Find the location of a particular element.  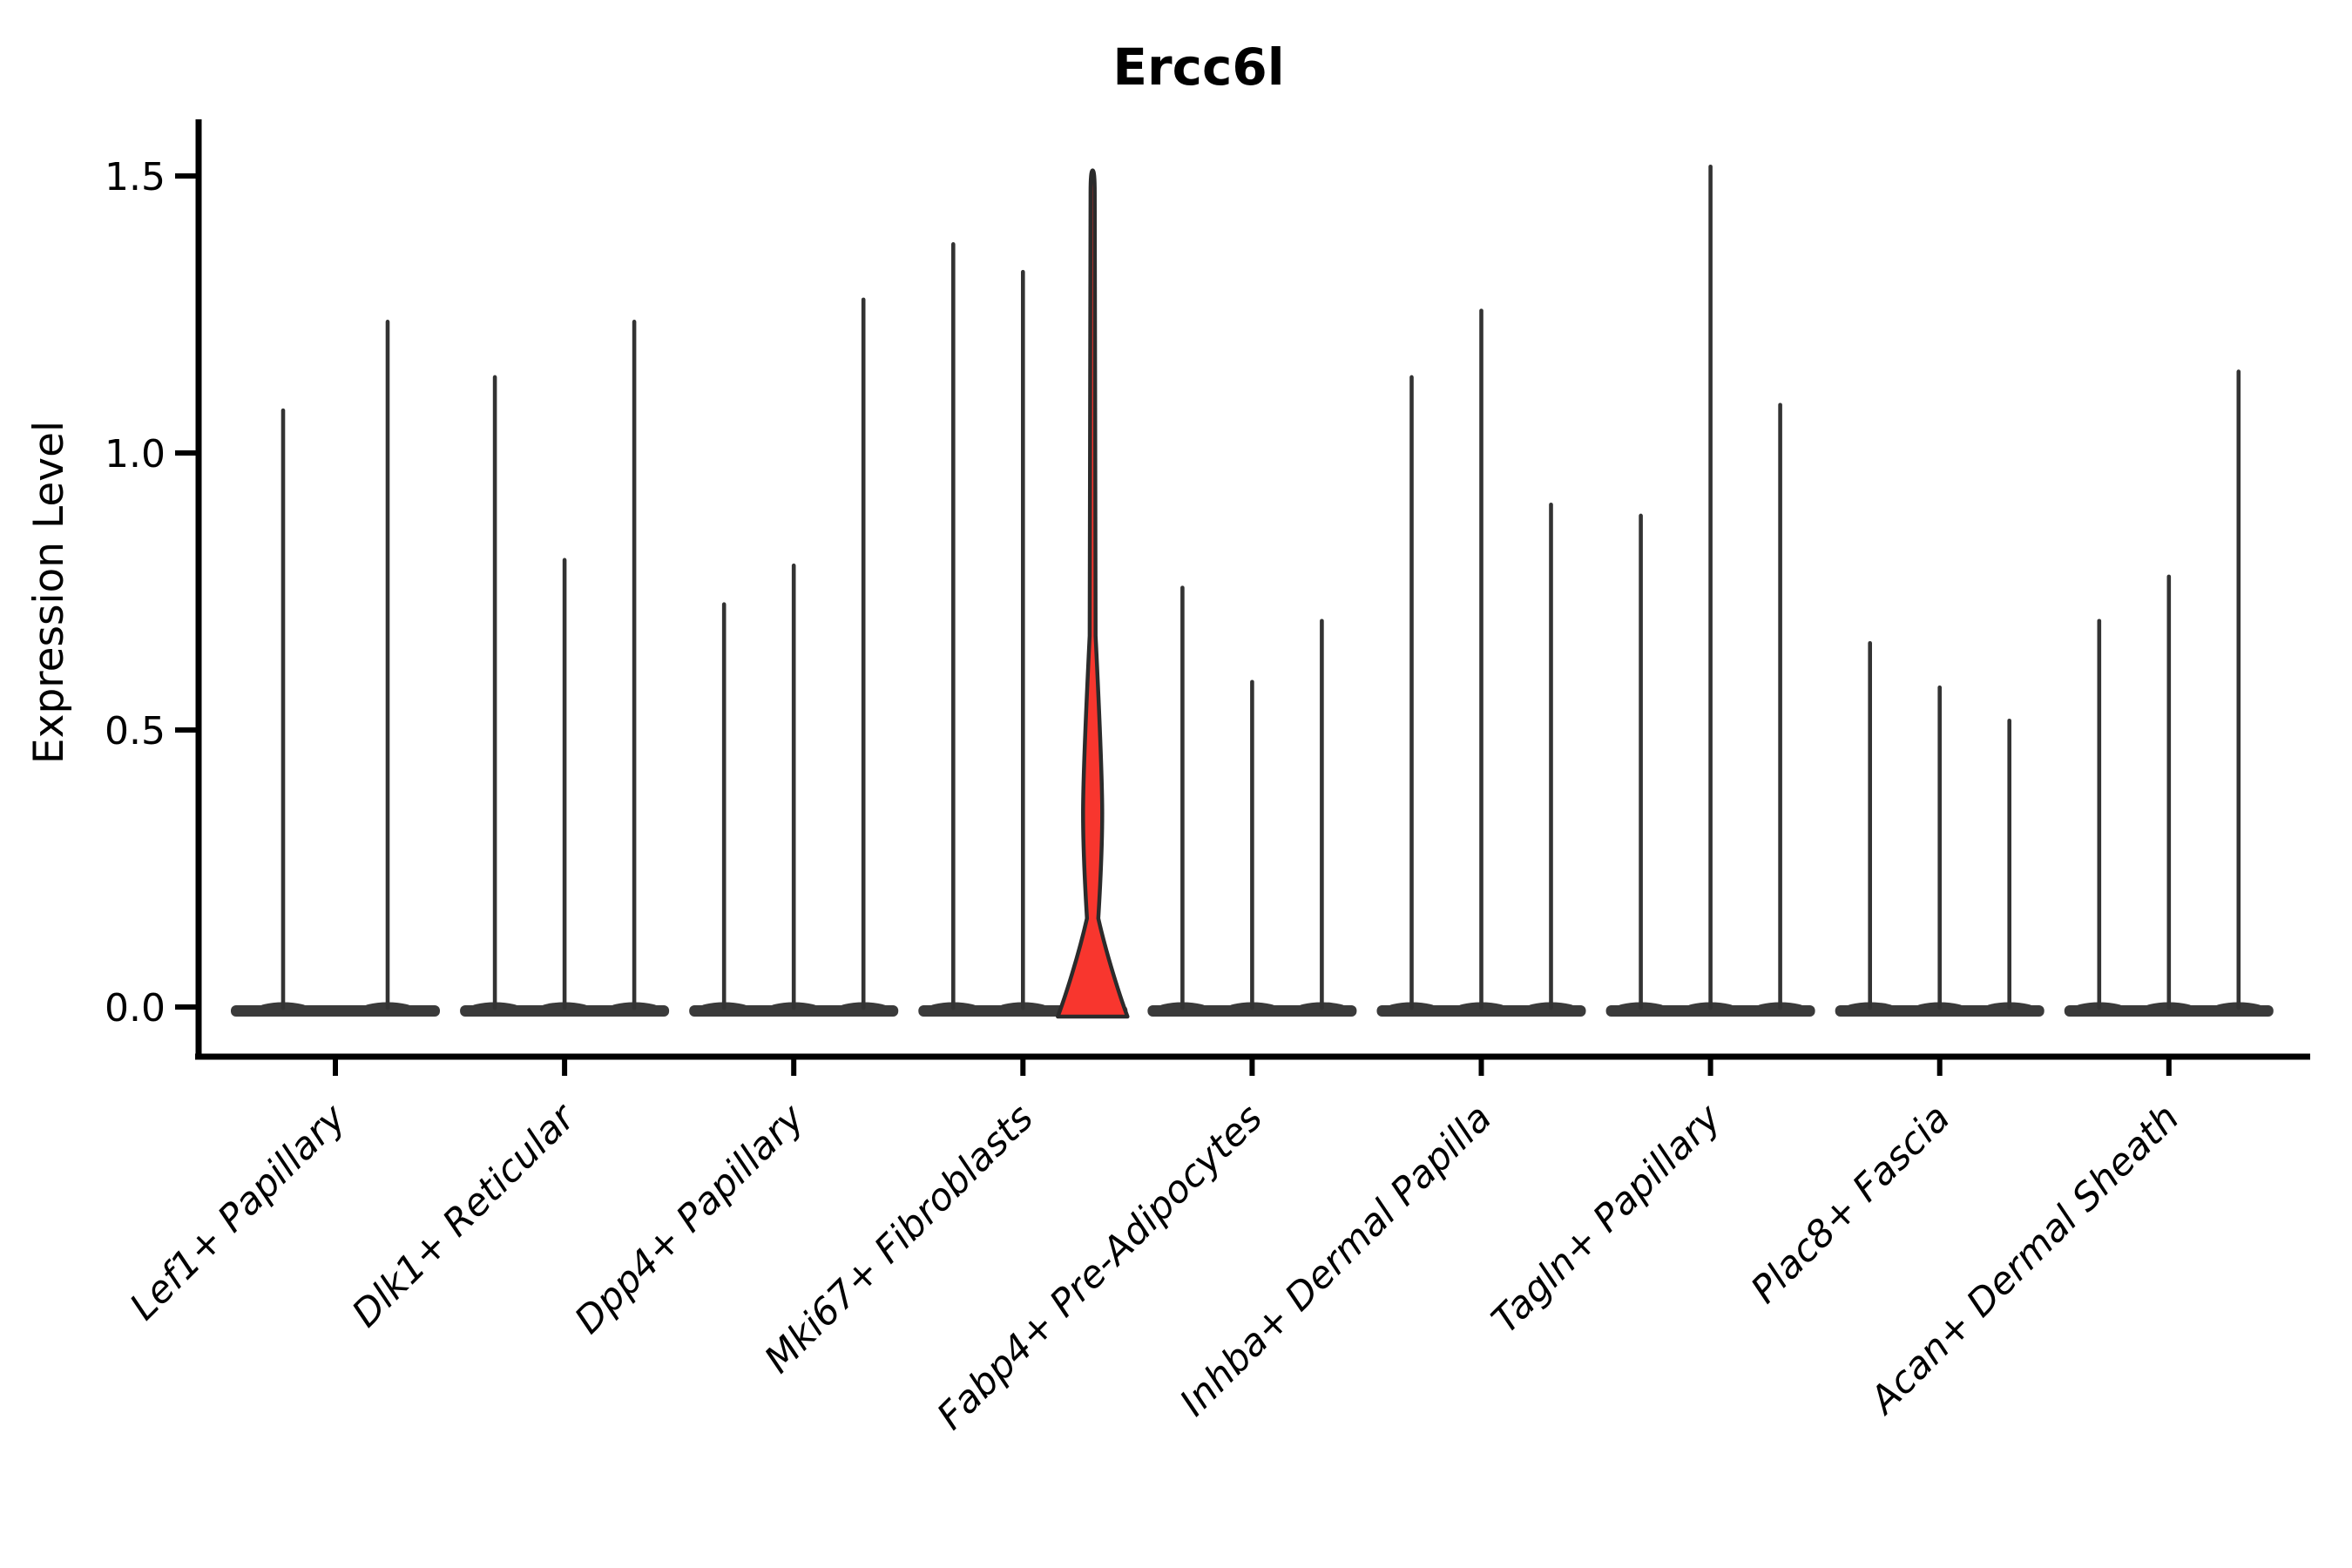

x-axis-label: Tagln+ Papillary is located at coordinates (1607, 1219).